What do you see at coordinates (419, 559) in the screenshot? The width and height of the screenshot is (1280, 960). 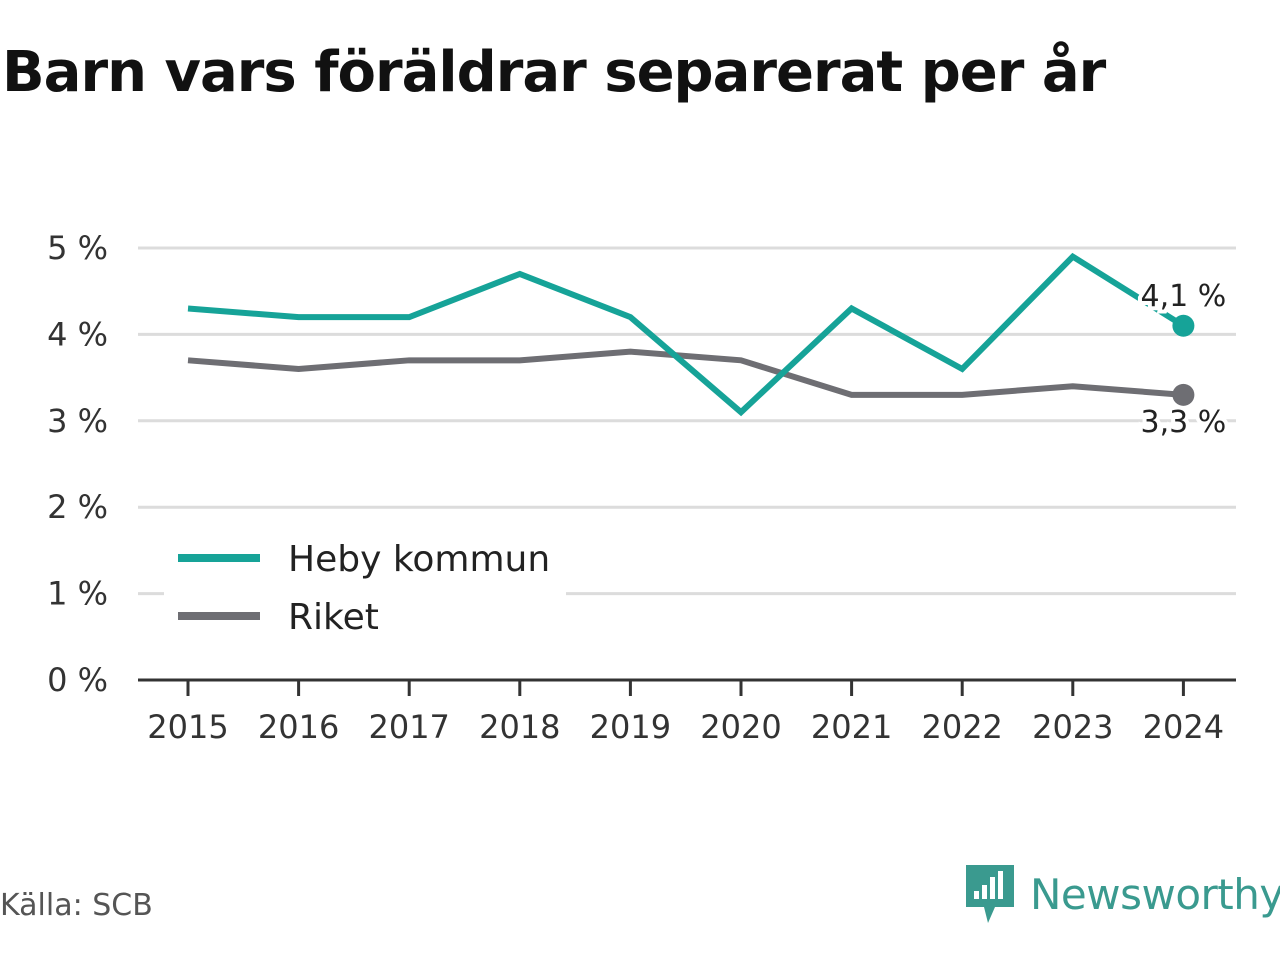 I see `legend-label: Heby kommun` at bounding box center [419, 559].